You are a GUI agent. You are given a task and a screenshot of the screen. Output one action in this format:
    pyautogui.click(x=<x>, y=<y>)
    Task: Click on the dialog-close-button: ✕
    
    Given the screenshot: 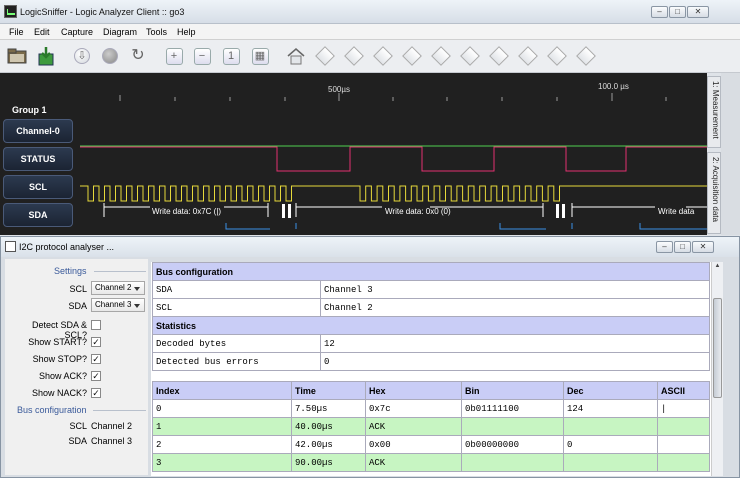 What is the action you would take?
    pyautogui.click(x=703, y=247)
    